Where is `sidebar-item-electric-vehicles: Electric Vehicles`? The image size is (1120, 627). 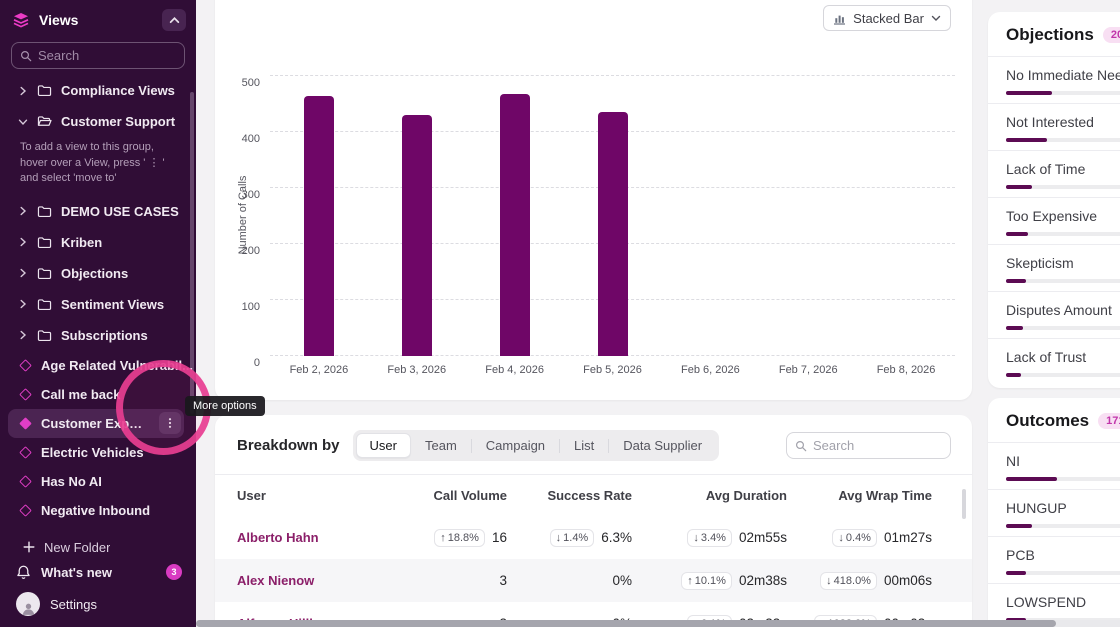
sidebar-item-electric-vehicles: Electric Vehicles is located at coordinates (98, 452).